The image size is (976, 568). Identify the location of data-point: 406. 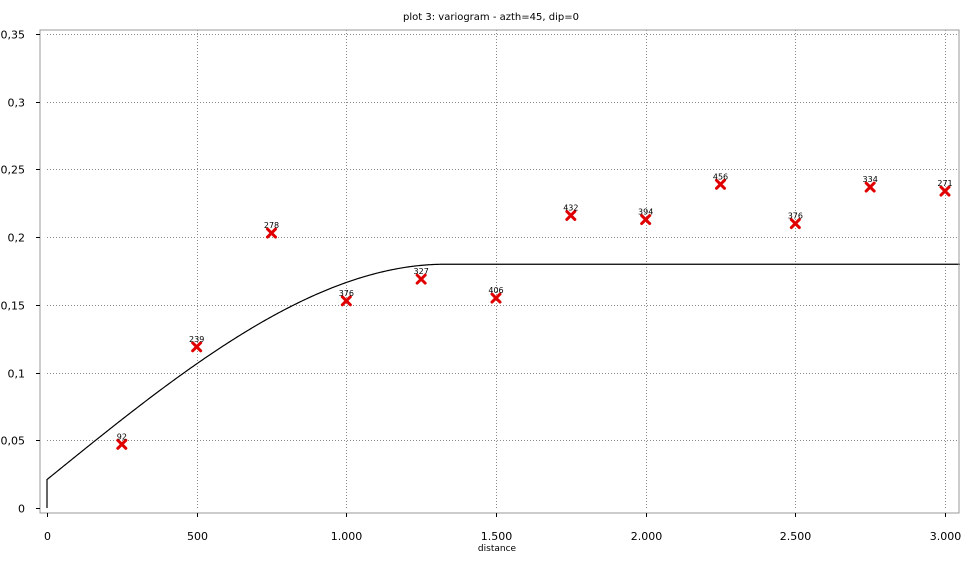
(496, 295).